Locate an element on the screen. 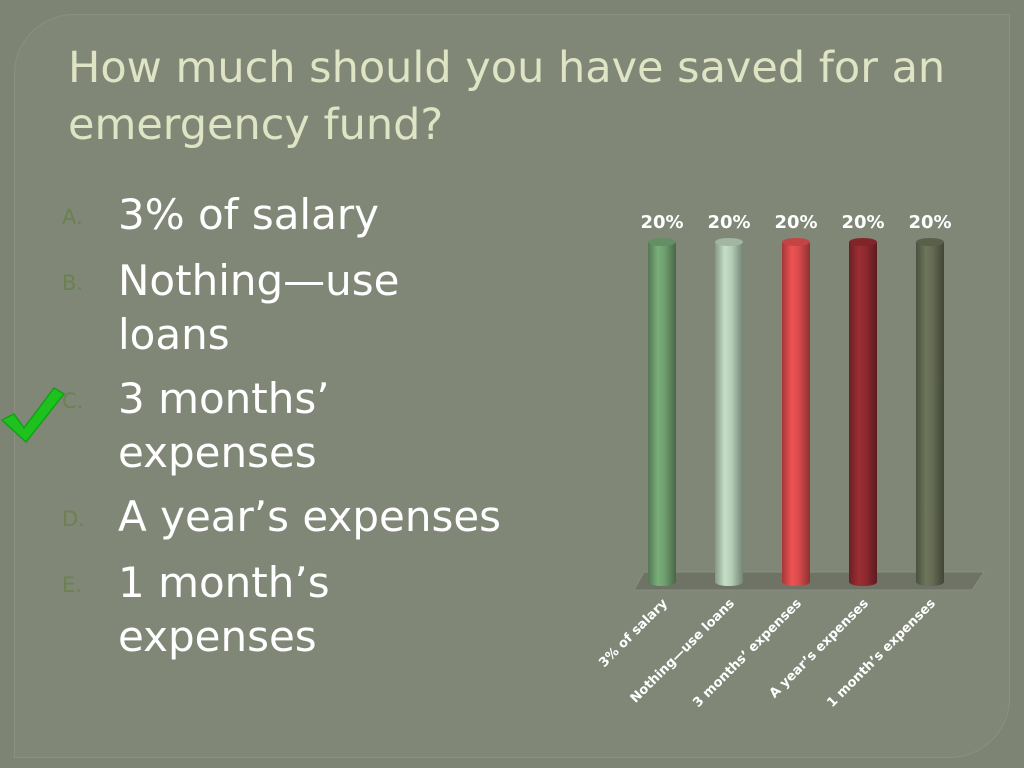 The height and width of the screenshot is (768, 1024). category-label: 3 months’ expenses is located at coordinates (747, 653).